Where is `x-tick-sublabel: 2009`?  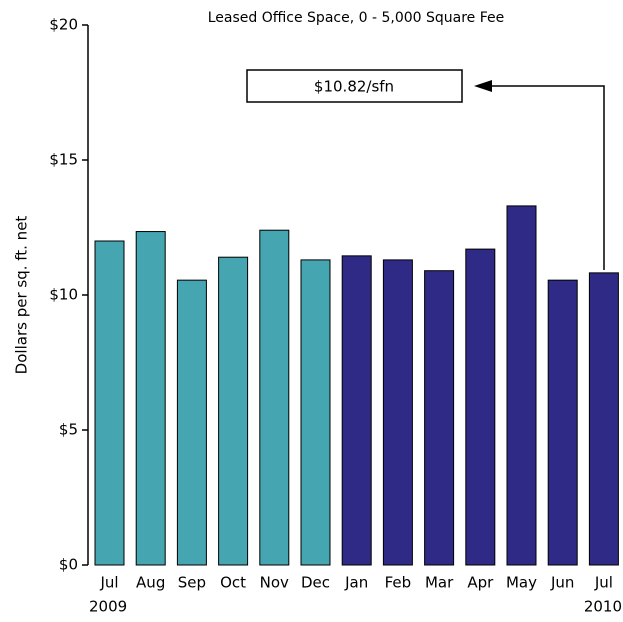 x-tick-sublabel: 2009 is located at coordinates (108, 607).